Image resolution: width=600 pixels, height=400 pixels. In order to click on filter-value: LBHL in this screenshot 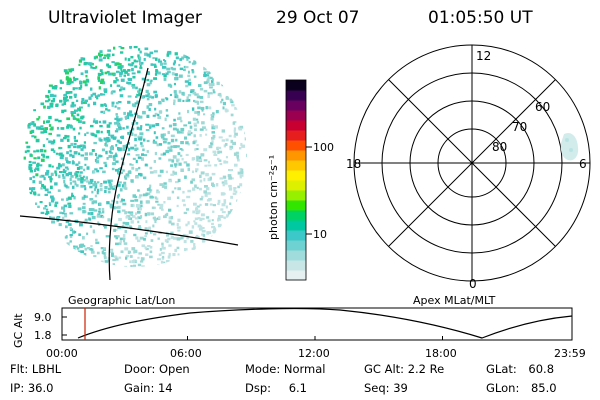, I will do `click(46, 369)`.